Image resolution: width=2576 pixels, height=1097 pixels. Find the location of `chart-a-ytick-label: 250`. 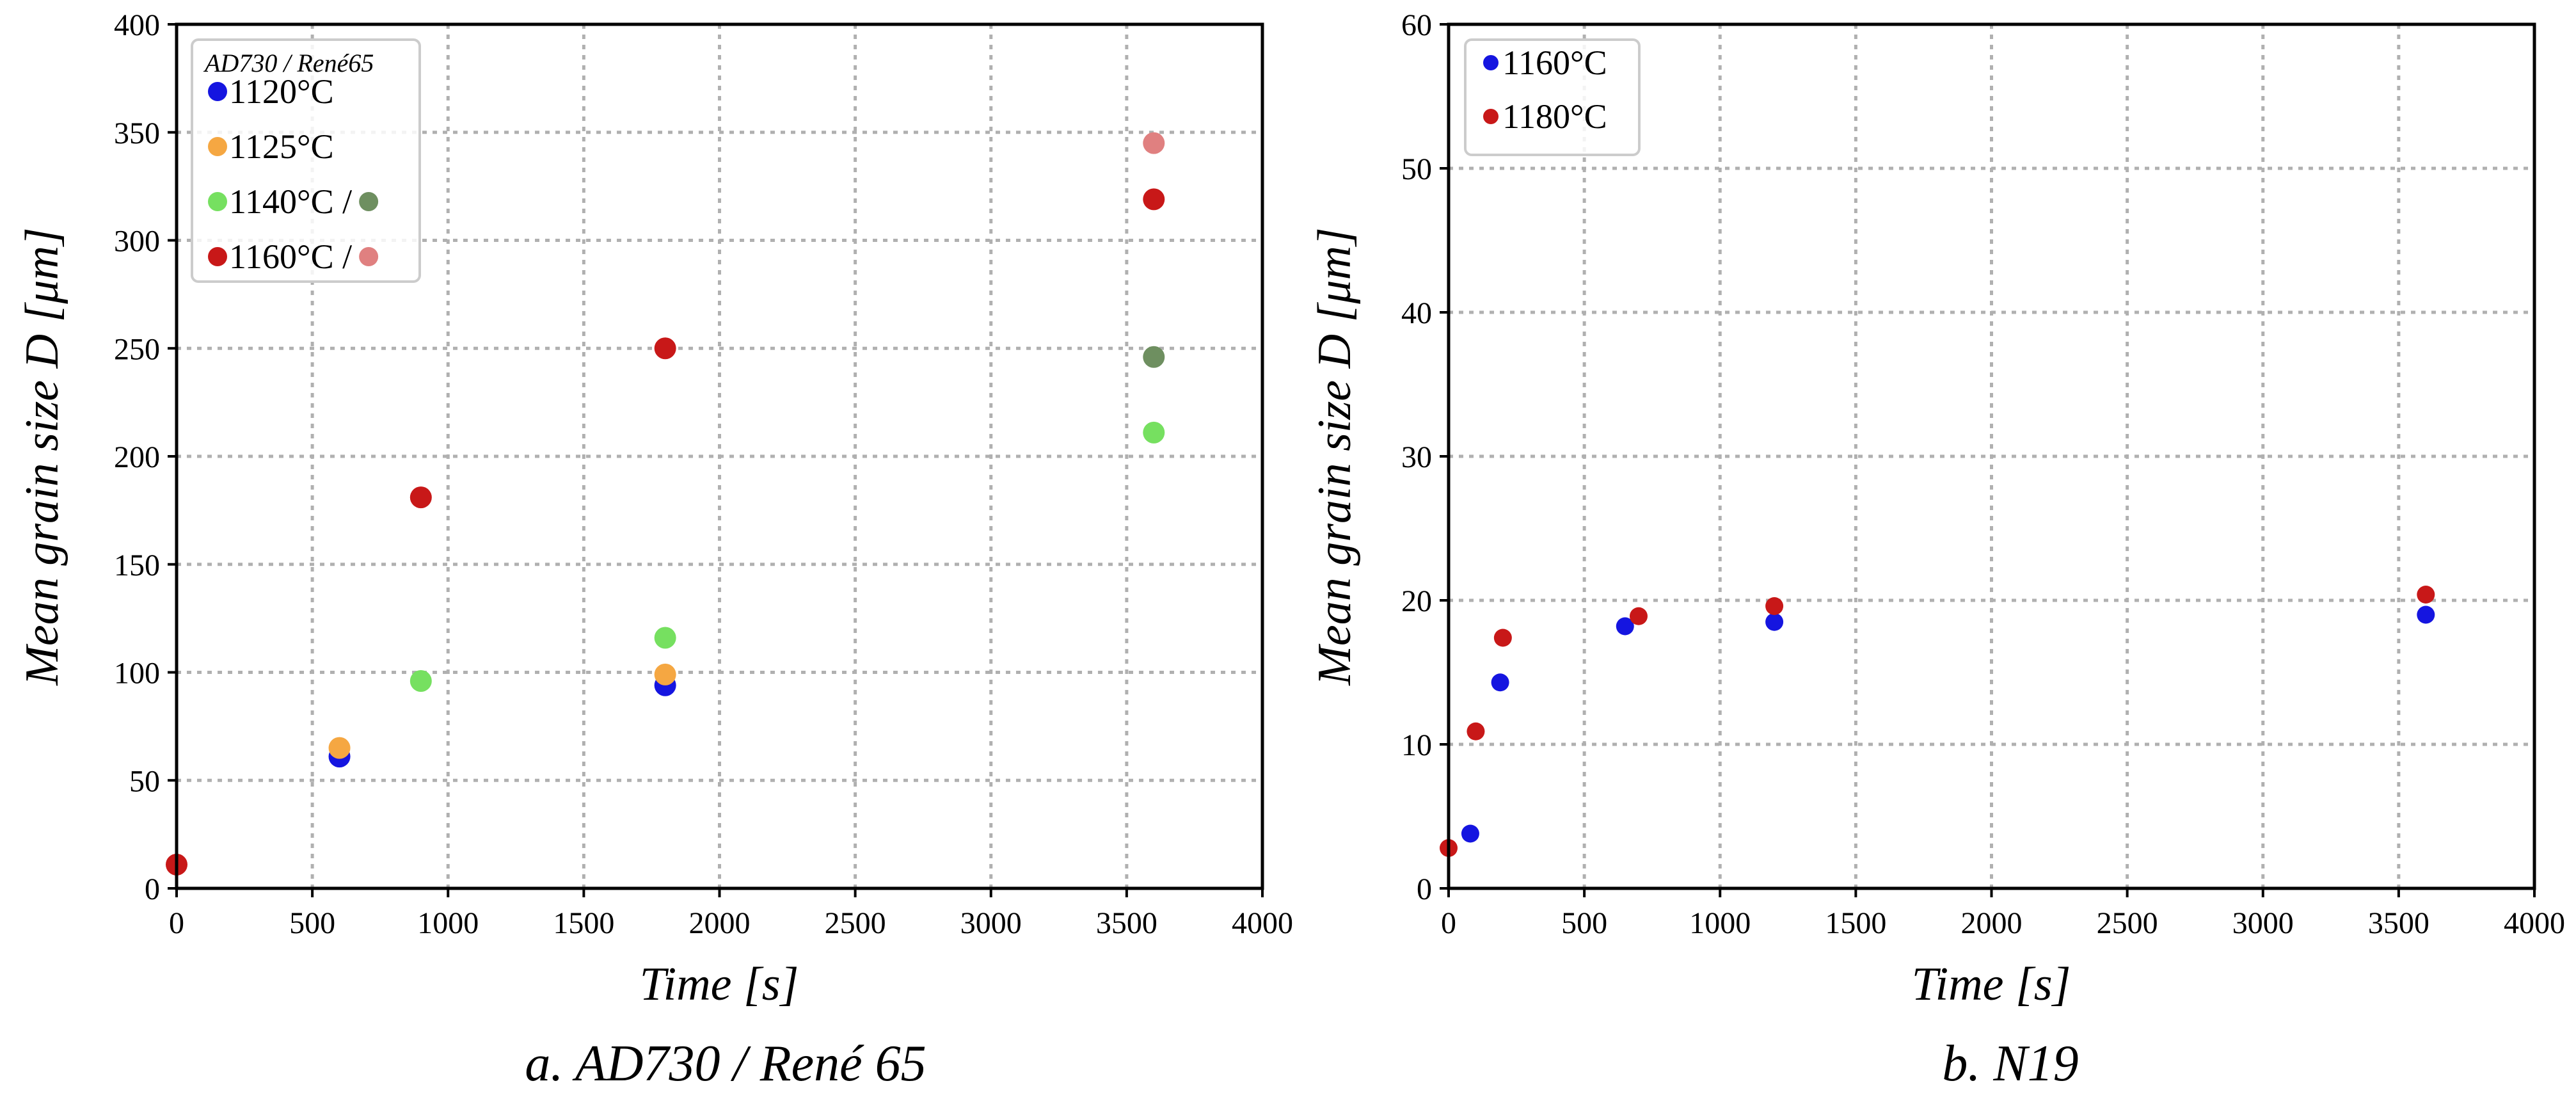

chart-a-ytick-label: 250 is located at coordinates (137, 349).